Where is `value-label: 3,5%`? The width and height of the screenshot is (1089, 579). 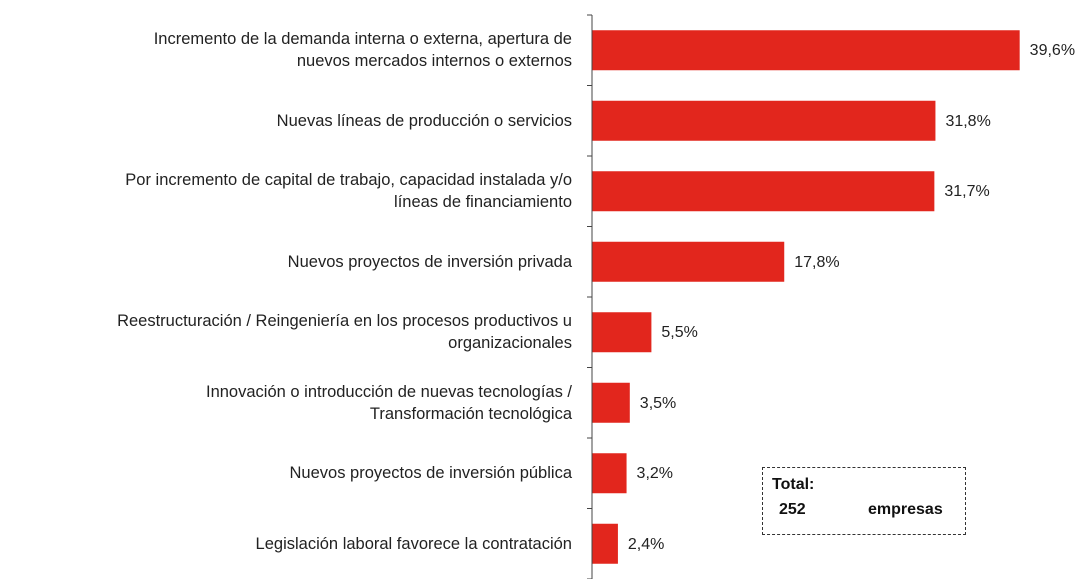
value-label: 3,5% is located at coordinates (658, 403).